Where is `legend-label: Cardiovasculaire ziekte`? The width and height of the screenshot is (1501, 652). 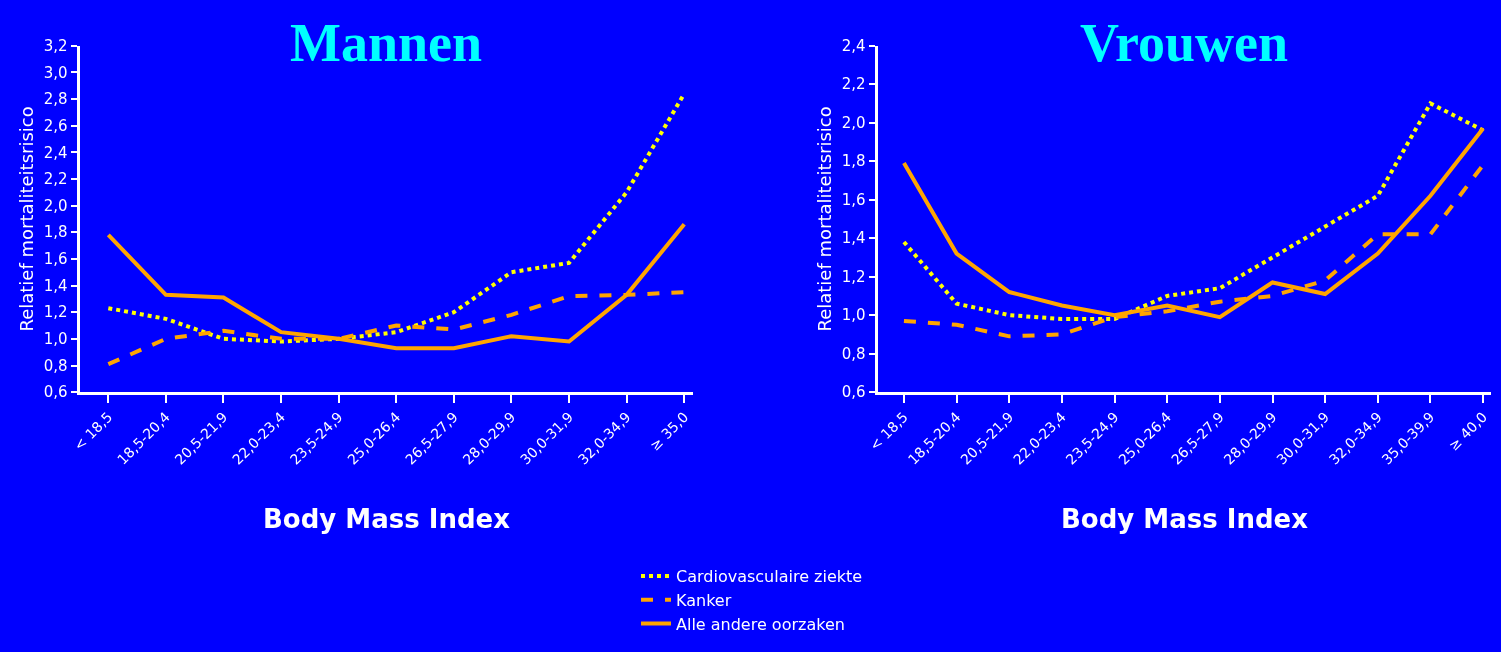 legend-label: Cardiovasculaire ziekte is located at coordinates (769, 577).